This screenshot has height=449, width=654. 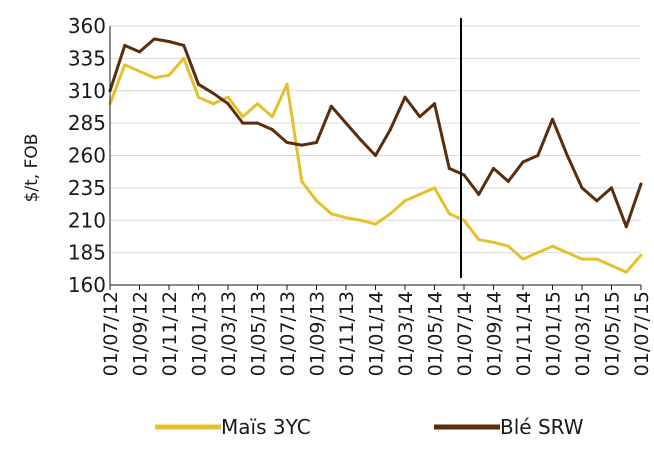 I want to click on x-tick-label: 01/07/15, so click(x=642, y=333).